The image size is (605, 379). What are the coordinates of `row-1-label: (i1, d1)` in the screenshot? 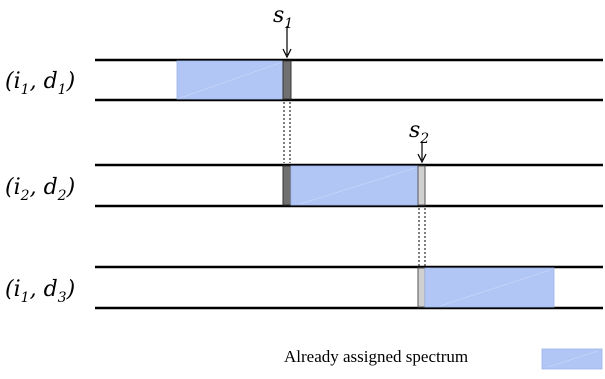 It's located at (40, 83).